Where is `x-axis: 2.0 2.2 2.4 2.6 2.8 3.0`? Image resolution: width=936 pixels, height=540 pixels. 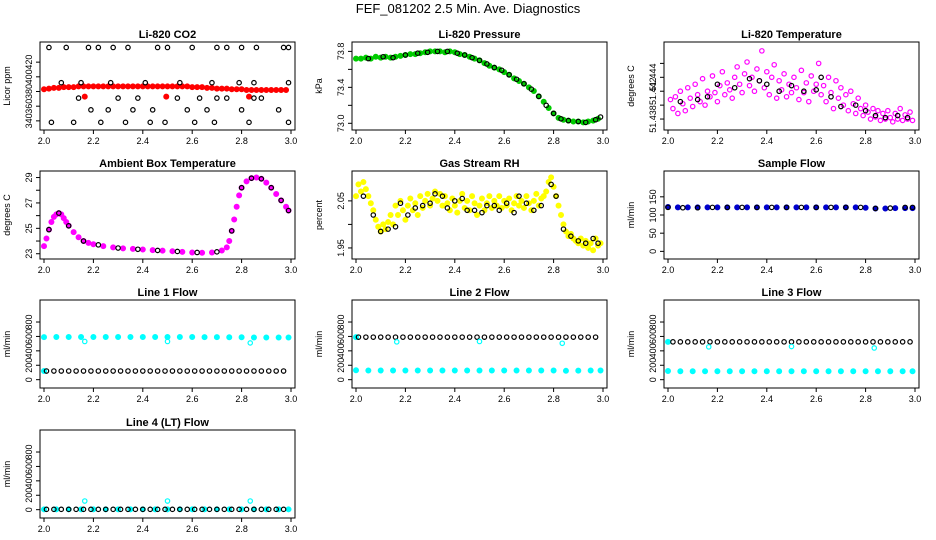
x-axis: 2.0 2.2 2.4 2.6 2.8 3.0 is located at coordinates (479, 396).